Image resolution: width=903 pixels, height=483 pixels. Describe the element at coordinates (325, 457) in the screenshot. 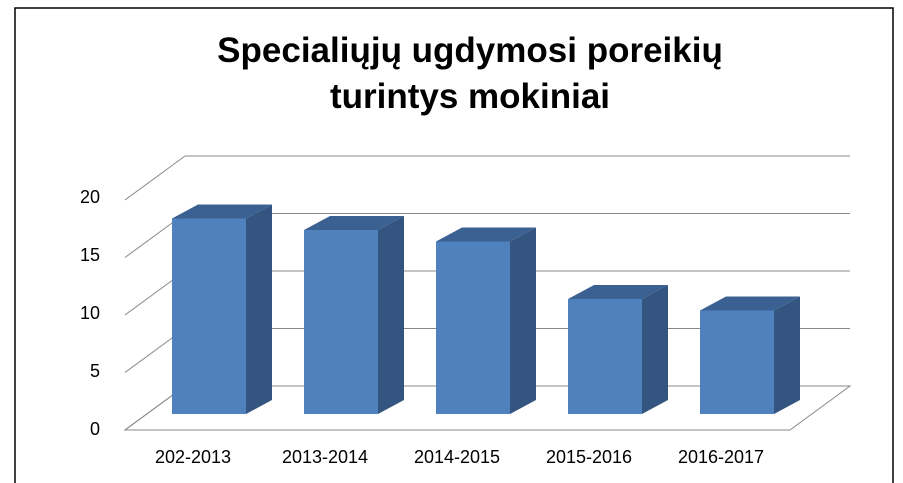

I see `x-tick-label: 2013-2014` at that location.